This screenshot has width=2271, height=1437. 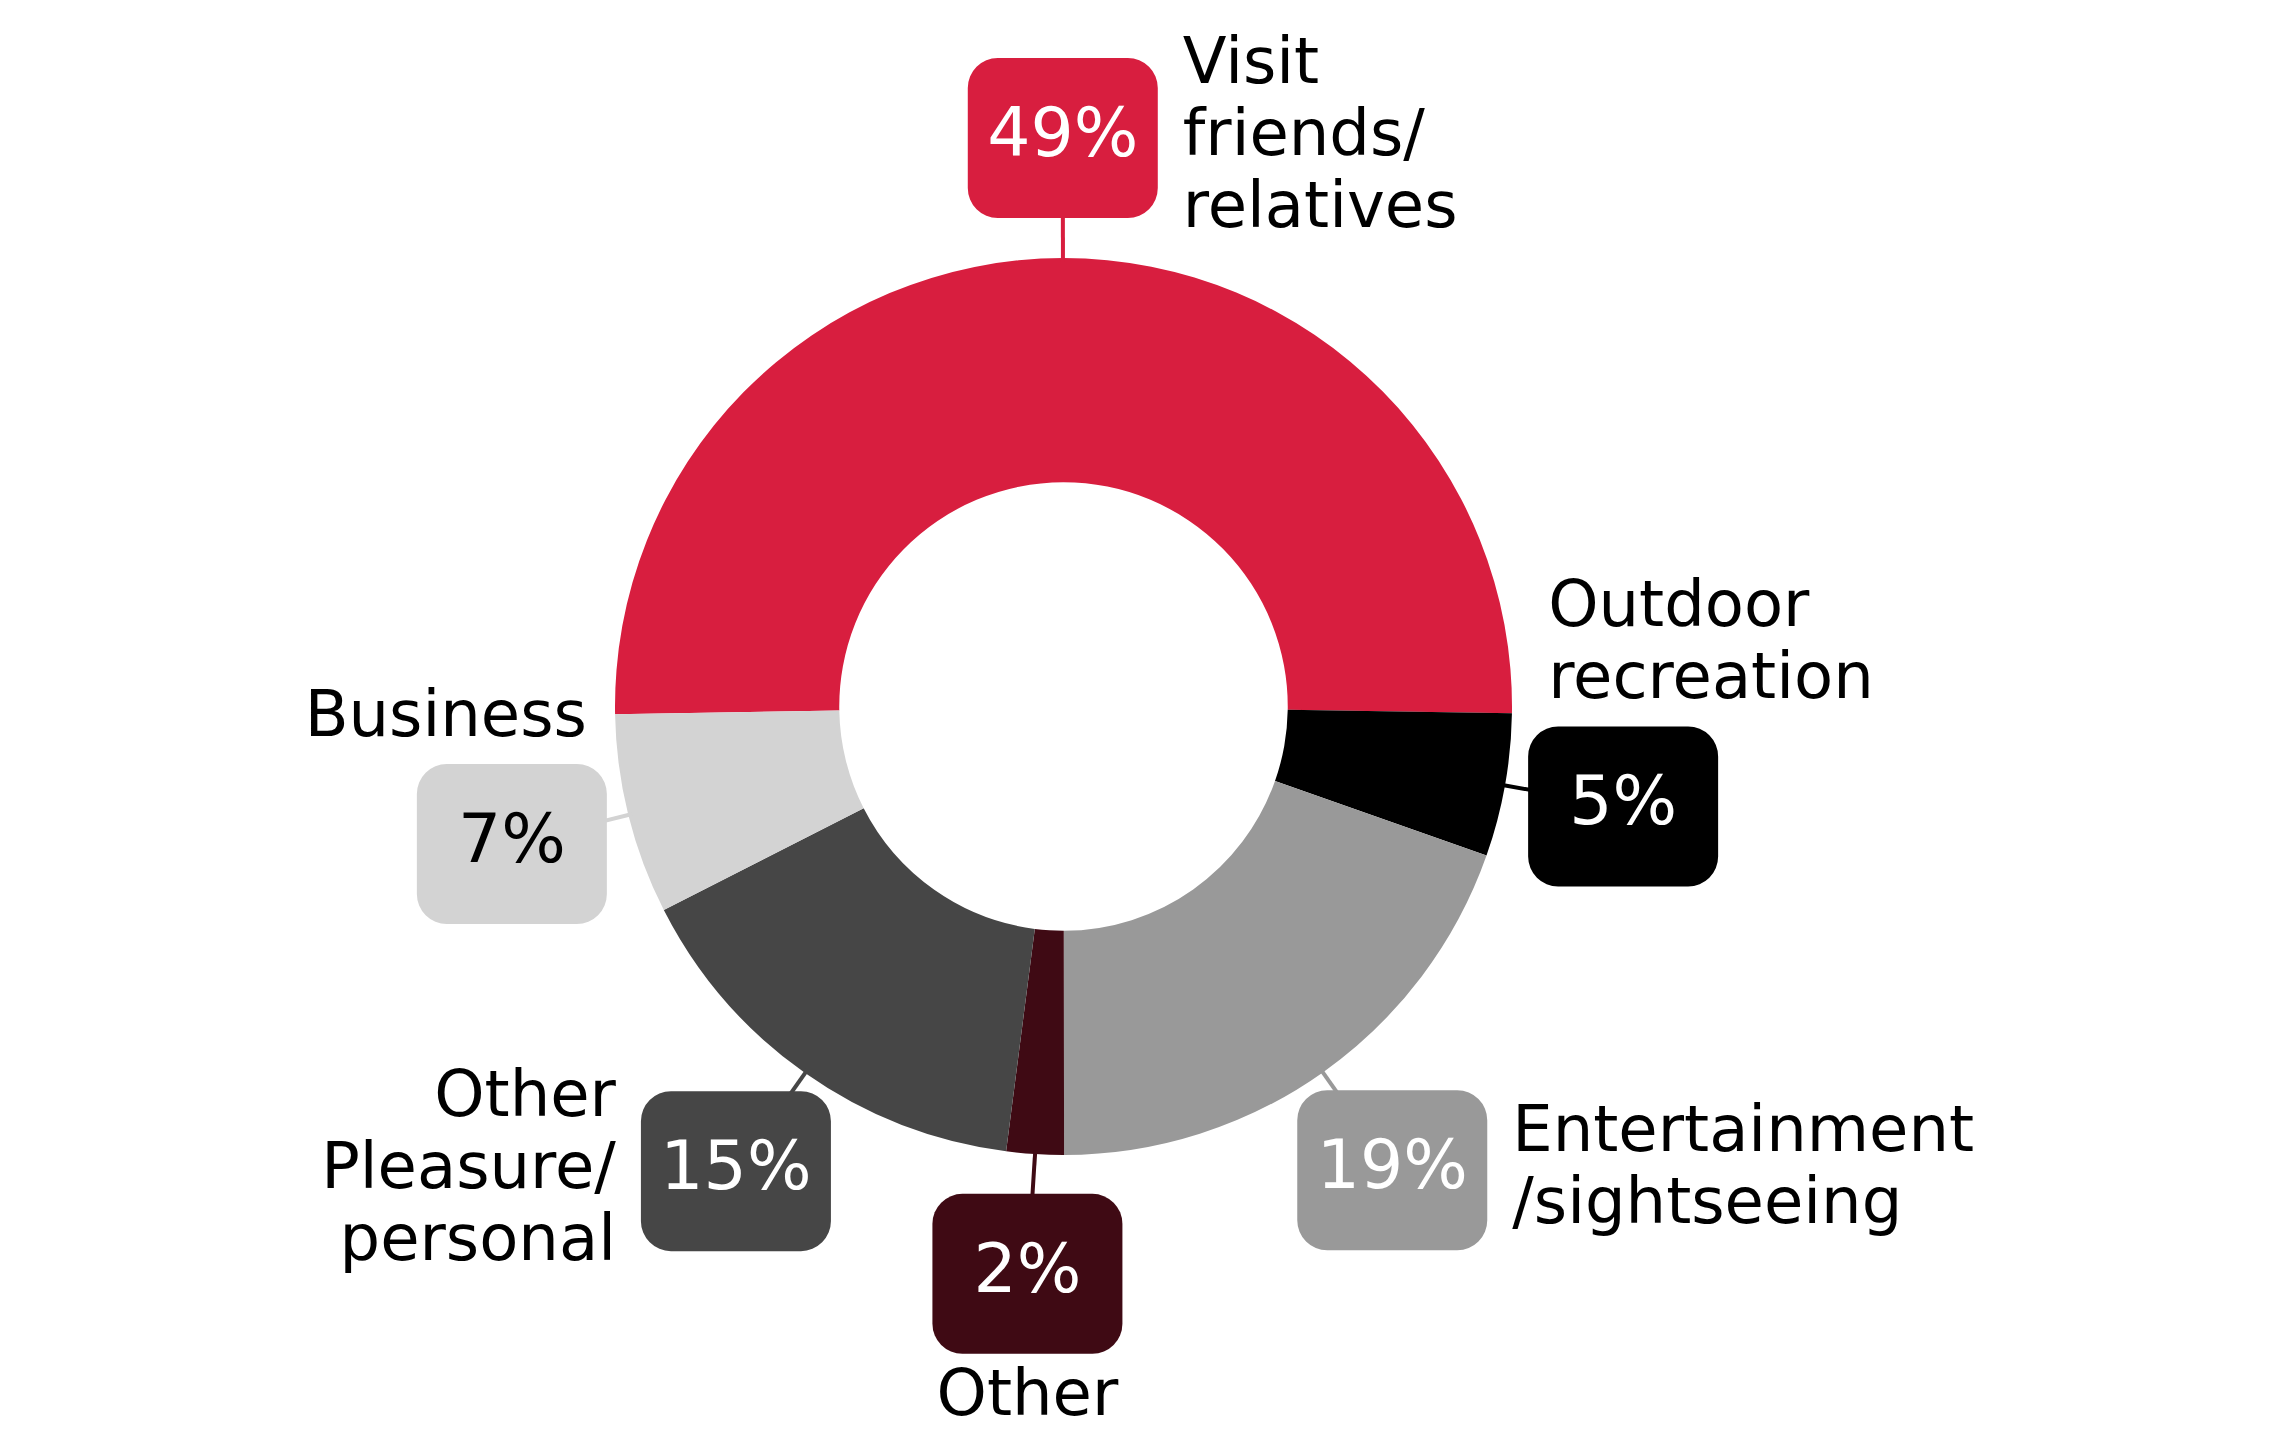 What do you see at coordinates (1711, 640) in the screenshot?
I see `slice-label: Outdoor recreation` at bounding box center [1711, 640].